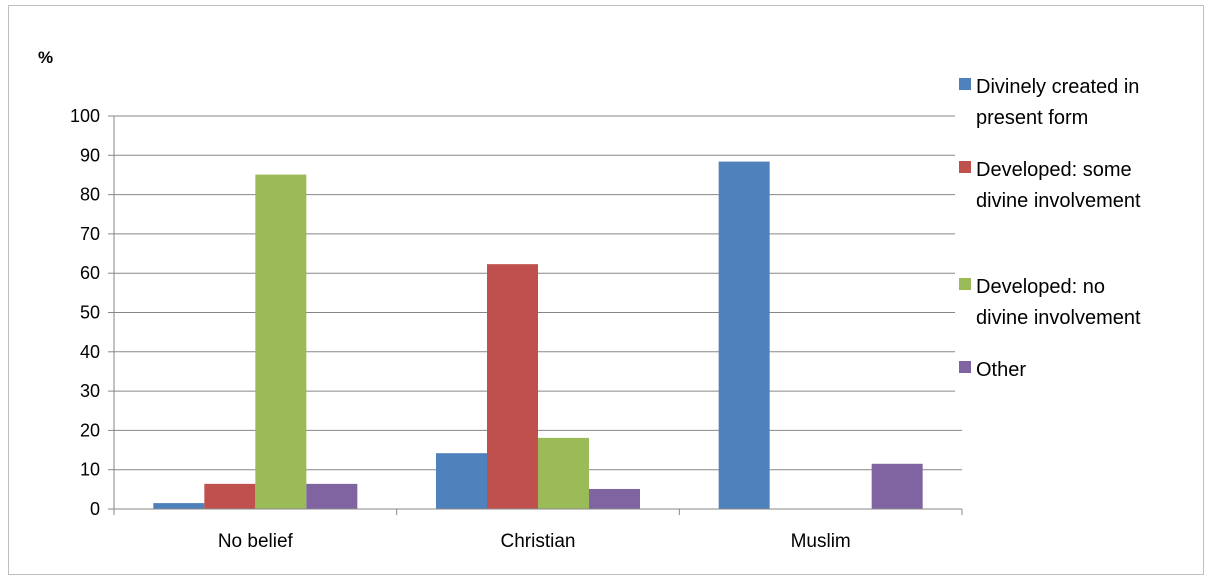  I want to click on legend-label: Developed: some, so click(1054, 170).